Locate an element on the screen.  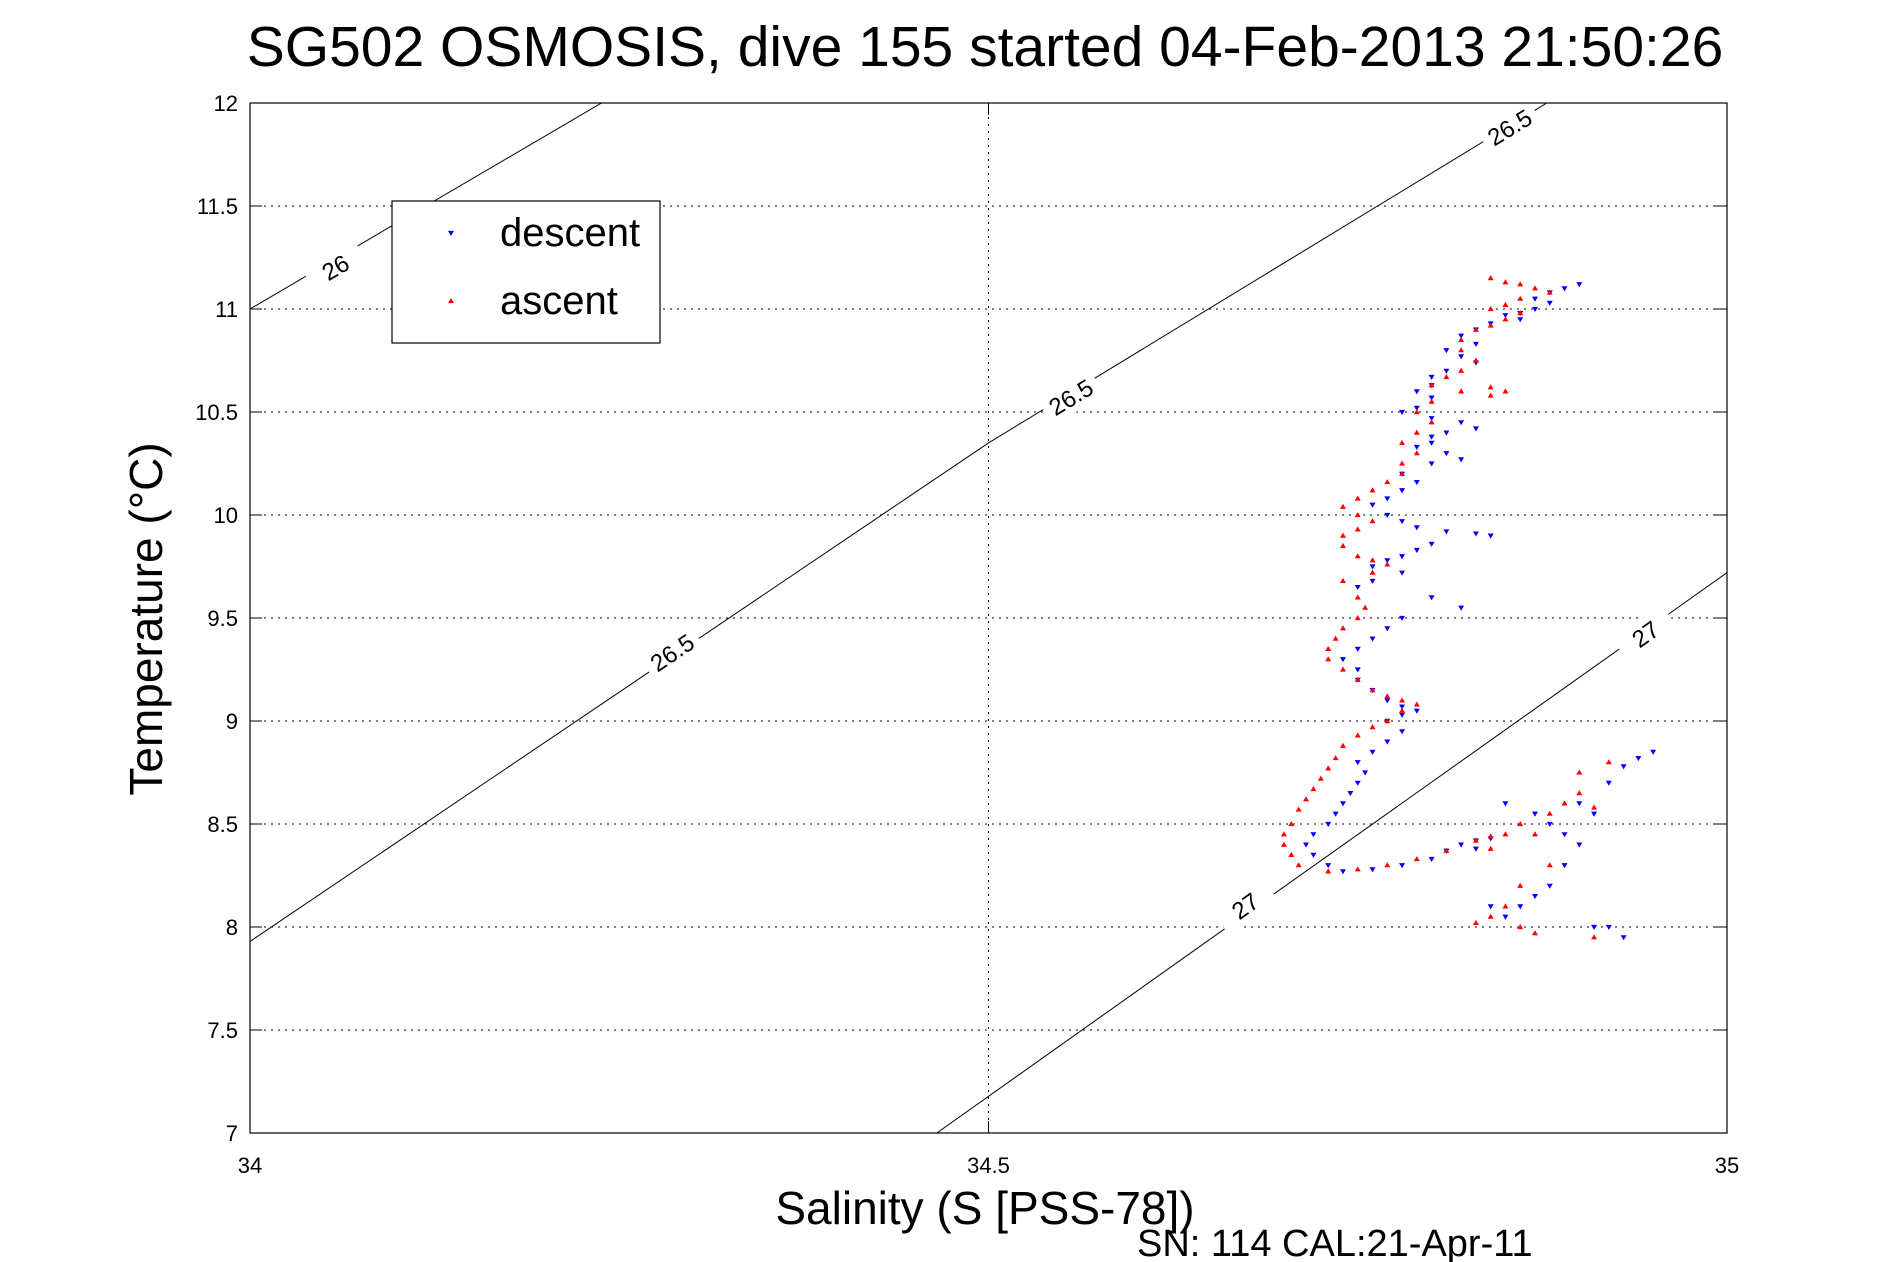
legend-box is located at coordinates (526, 272).